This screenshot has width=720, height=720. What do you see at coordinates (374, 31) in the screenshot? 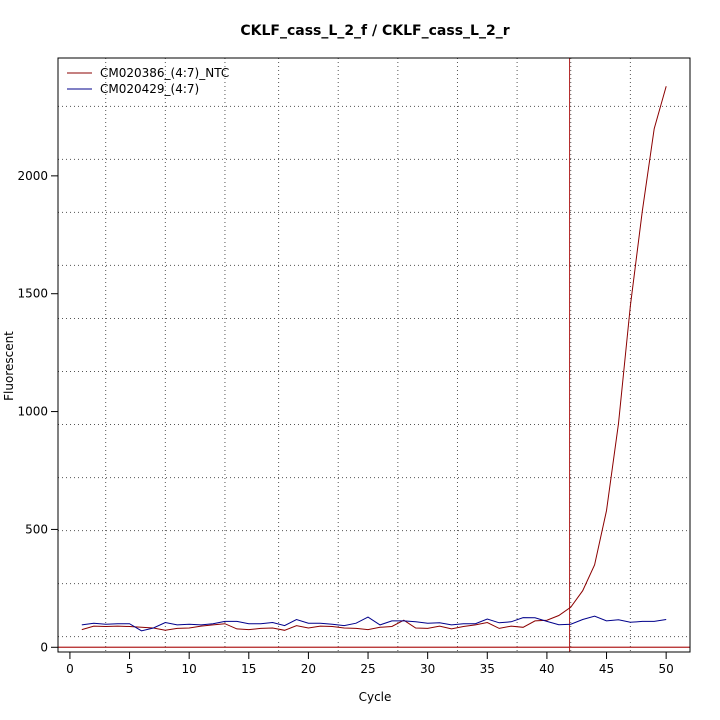
I see `chart-title: CKLF_cass_L_2_f / CKLF_cass_L_2_r` at bounding box center [374, 31].